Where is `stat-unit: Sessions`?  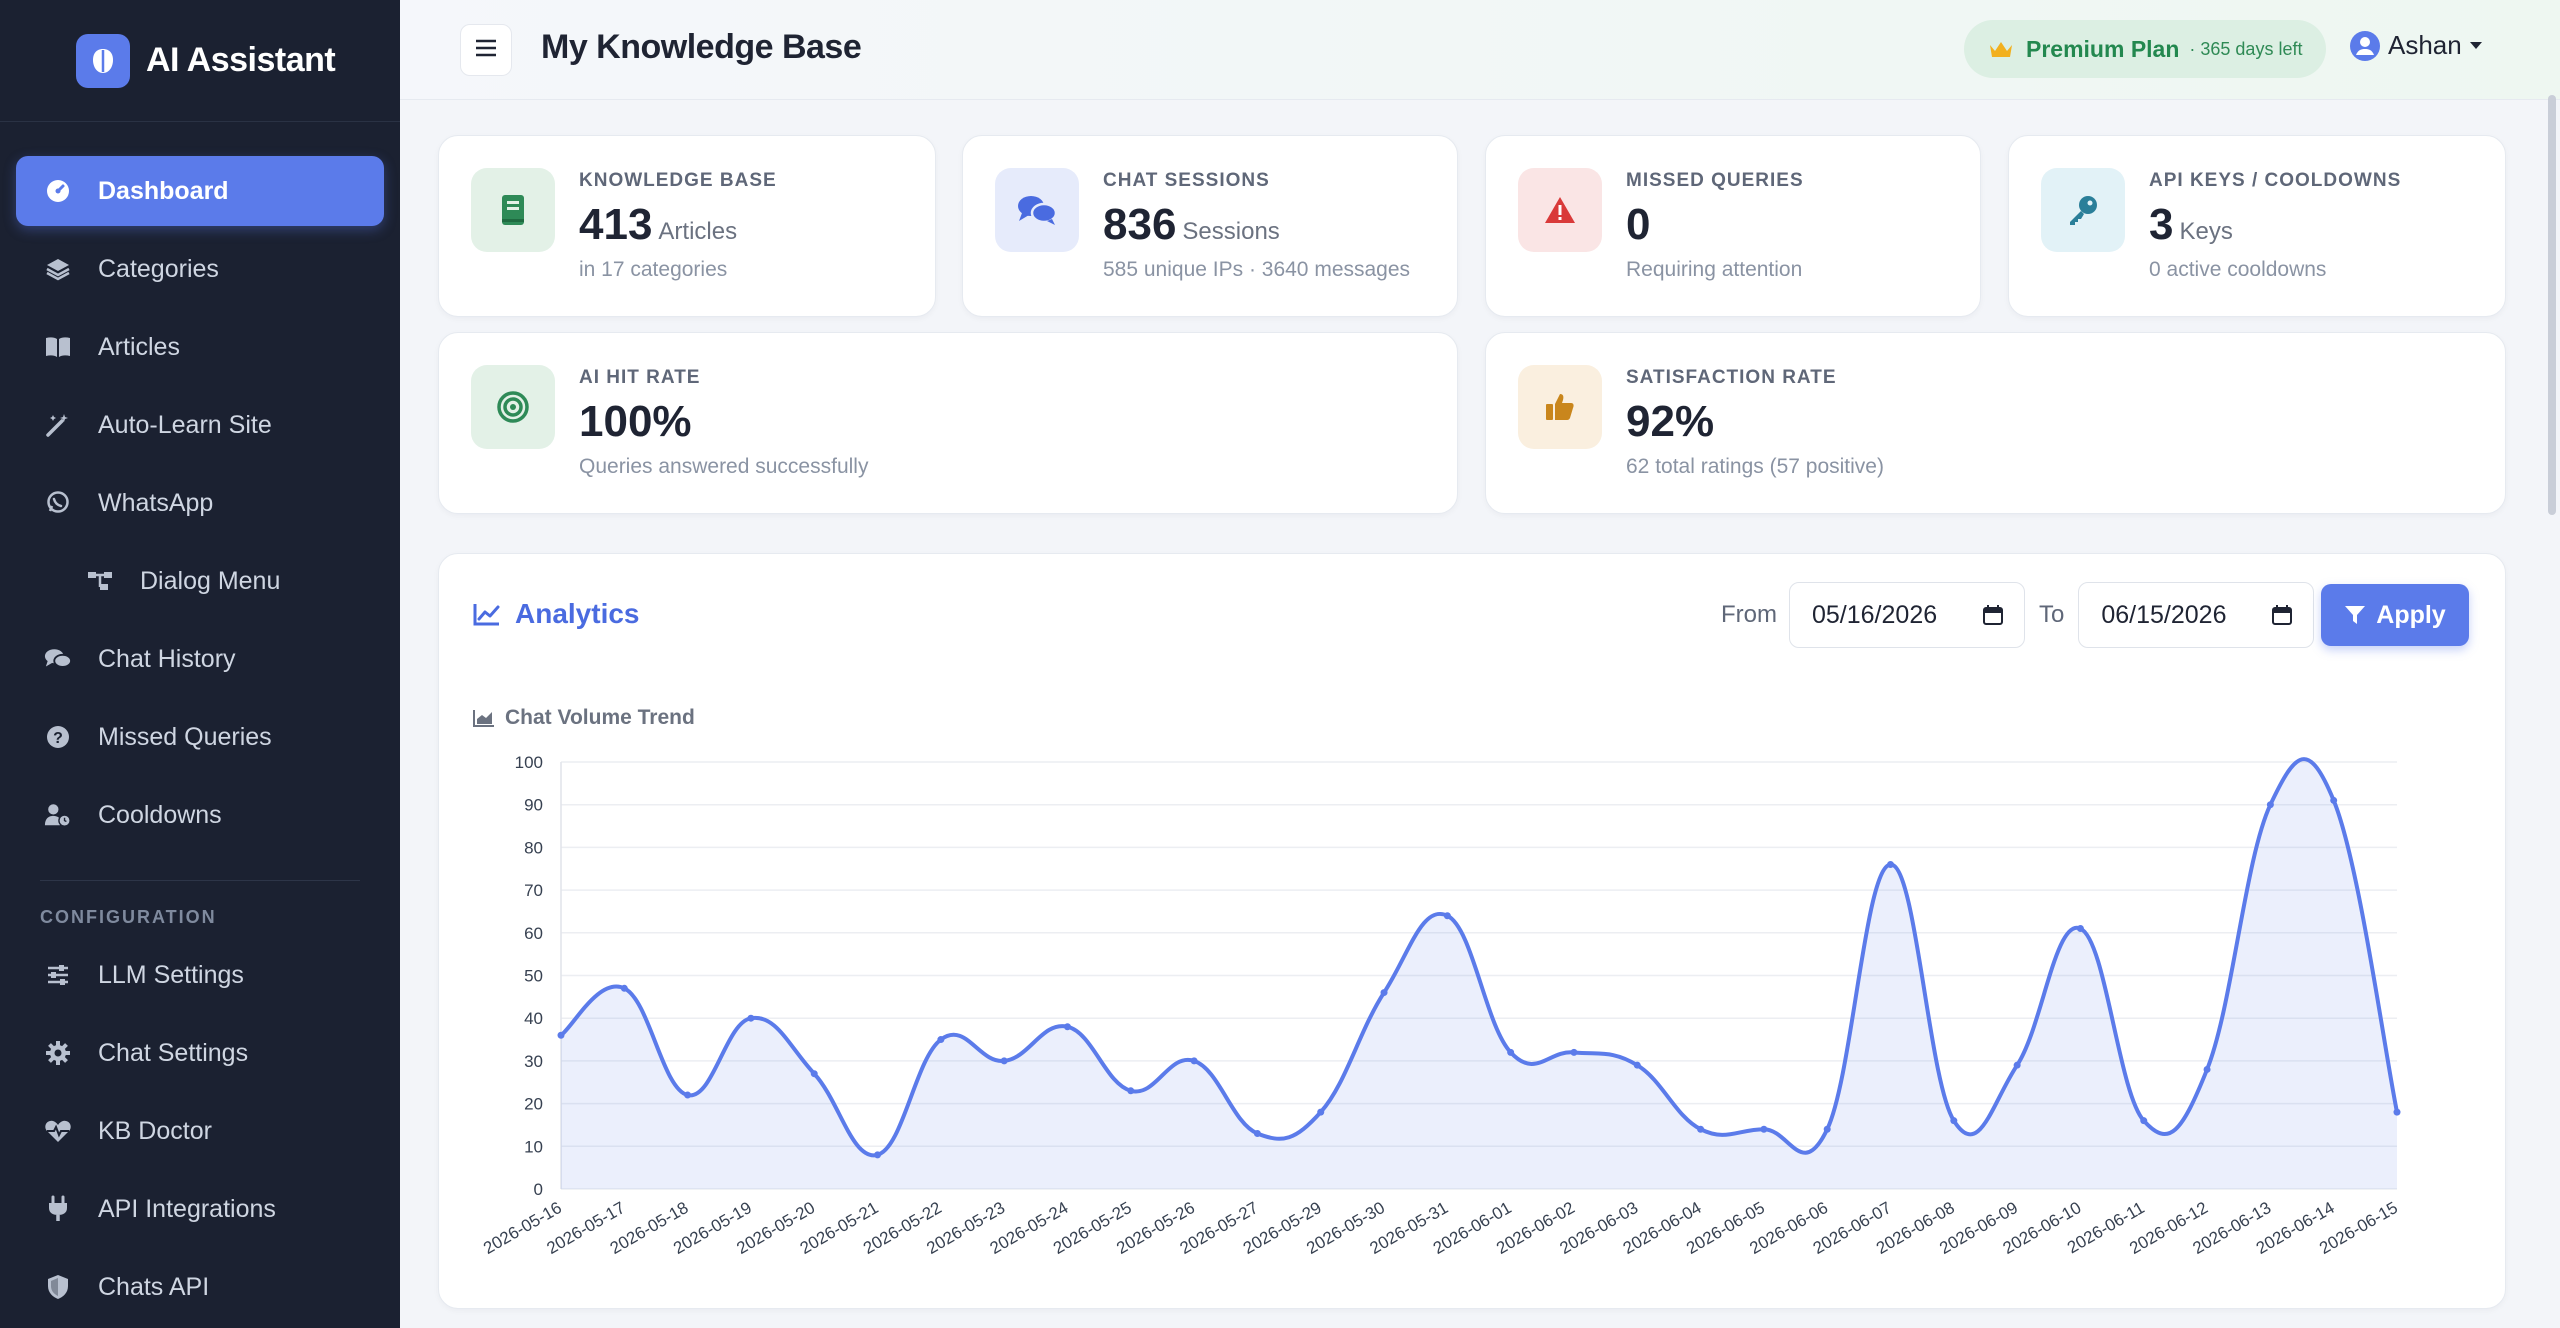 stat-unit: Sessions is located at coordinates (1231, 231).